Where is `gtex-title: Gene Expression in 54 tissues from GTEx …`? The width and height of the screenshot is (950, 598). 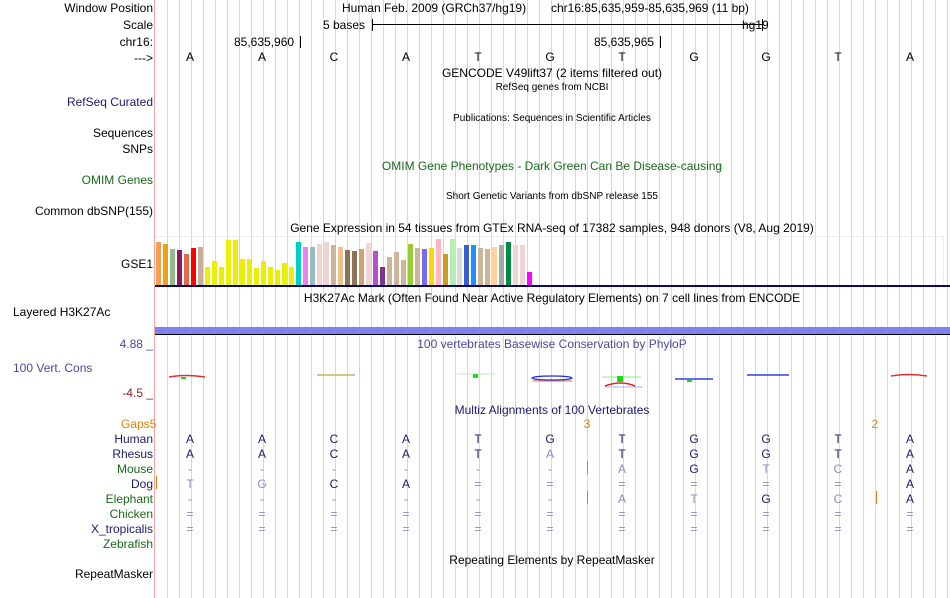
gtex-title: Gene Expression in 54 tissues from GTEx … is located at coordinates (552, 228).